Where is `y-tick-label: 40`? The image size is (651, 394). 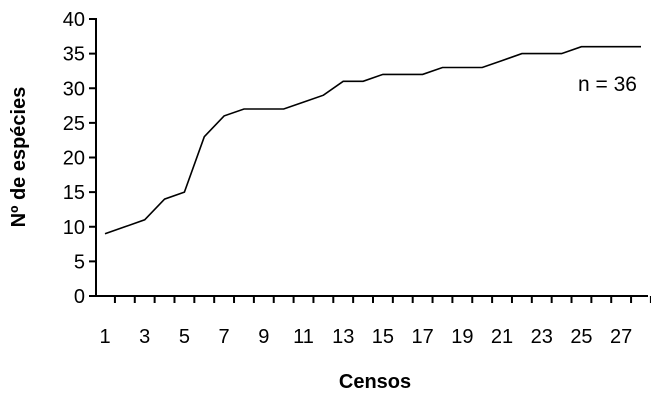 y-tick-label: 40 is located at coordinates (74, 20).